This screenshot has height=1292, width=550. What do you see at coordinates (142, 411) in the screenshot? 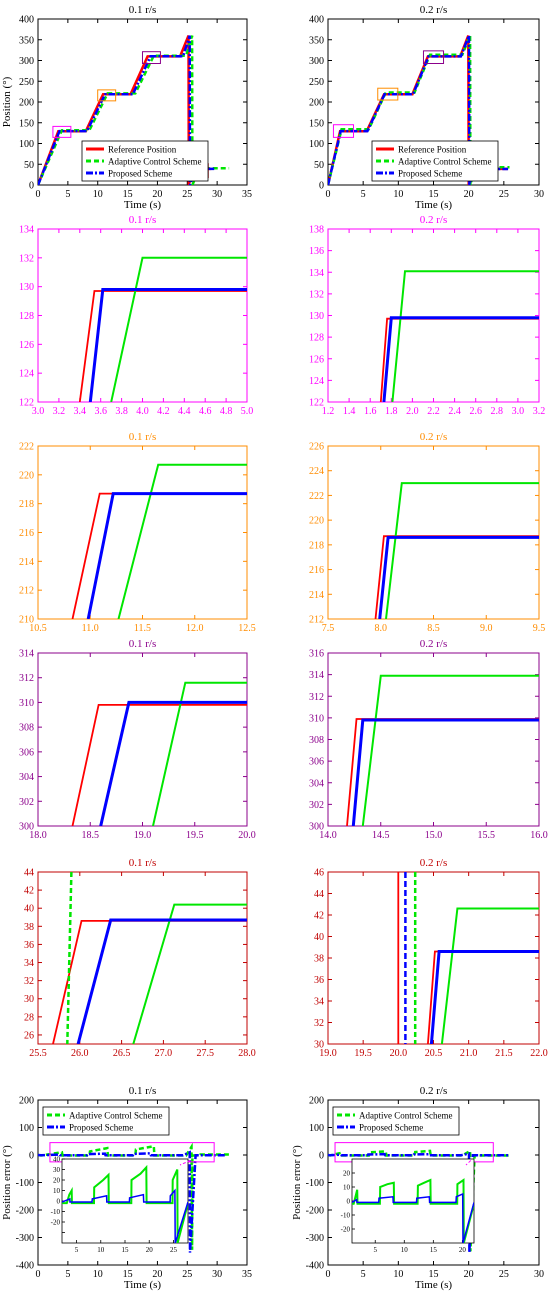
I see `x-tick-label: 4.0` at bounding box center [142, 411].